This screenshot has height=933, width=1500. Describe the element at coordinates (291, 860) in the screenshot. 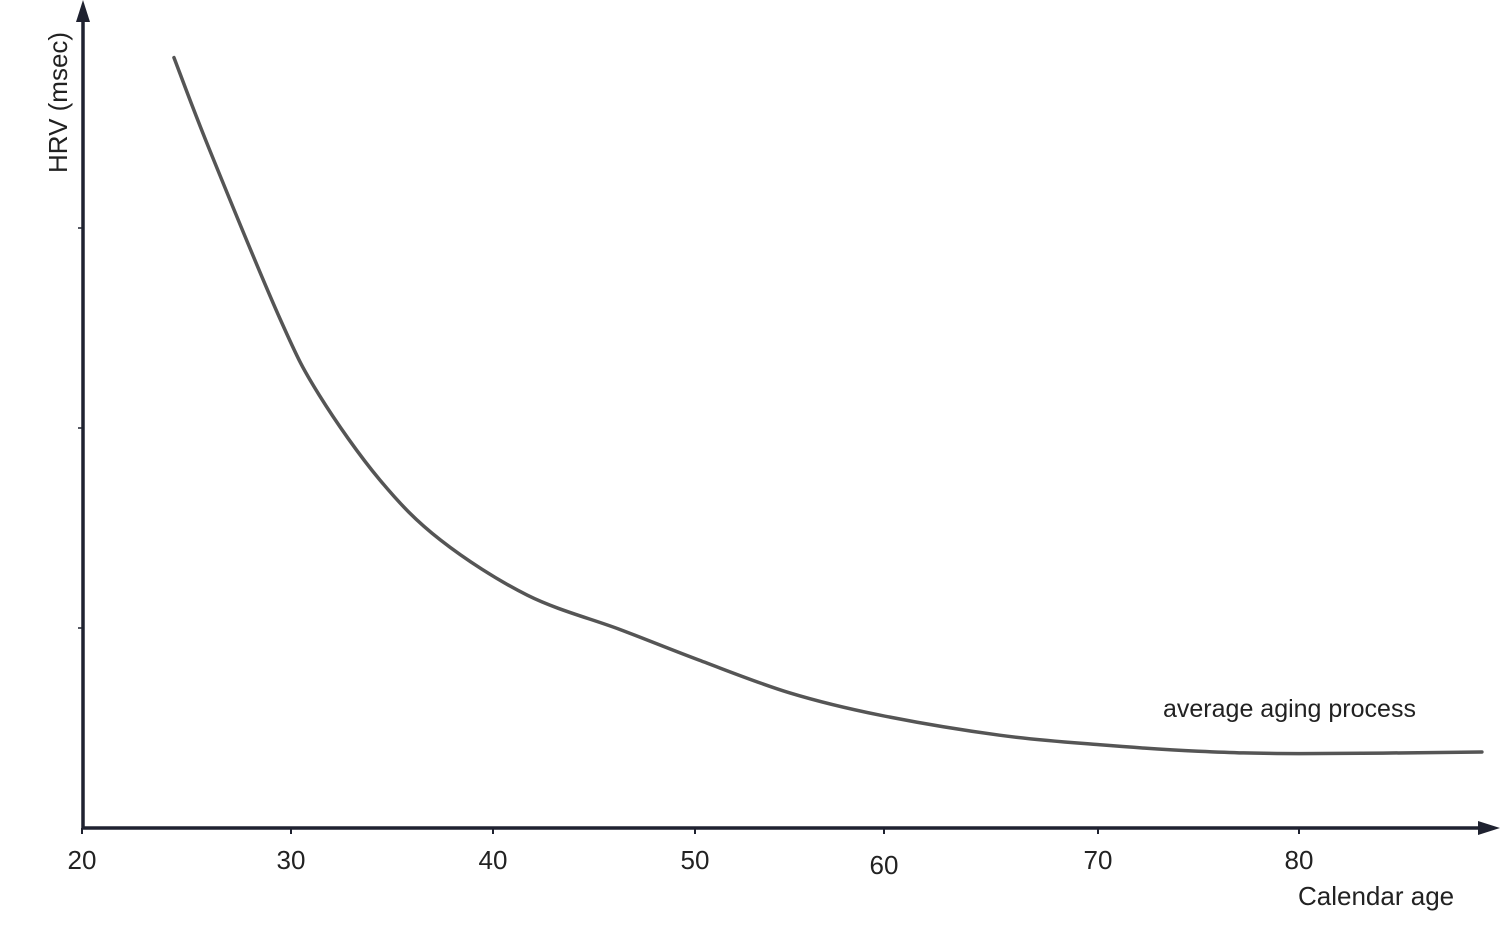

I see `x-tick-label: 30` at that location.